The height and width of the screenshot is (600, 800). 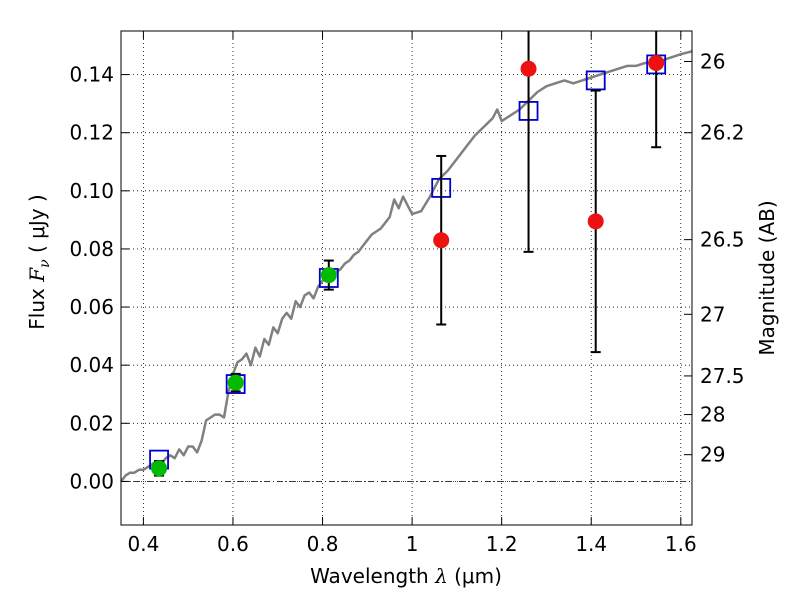 I want to click on x-tick-label: 1, so click(x=412, y=544).